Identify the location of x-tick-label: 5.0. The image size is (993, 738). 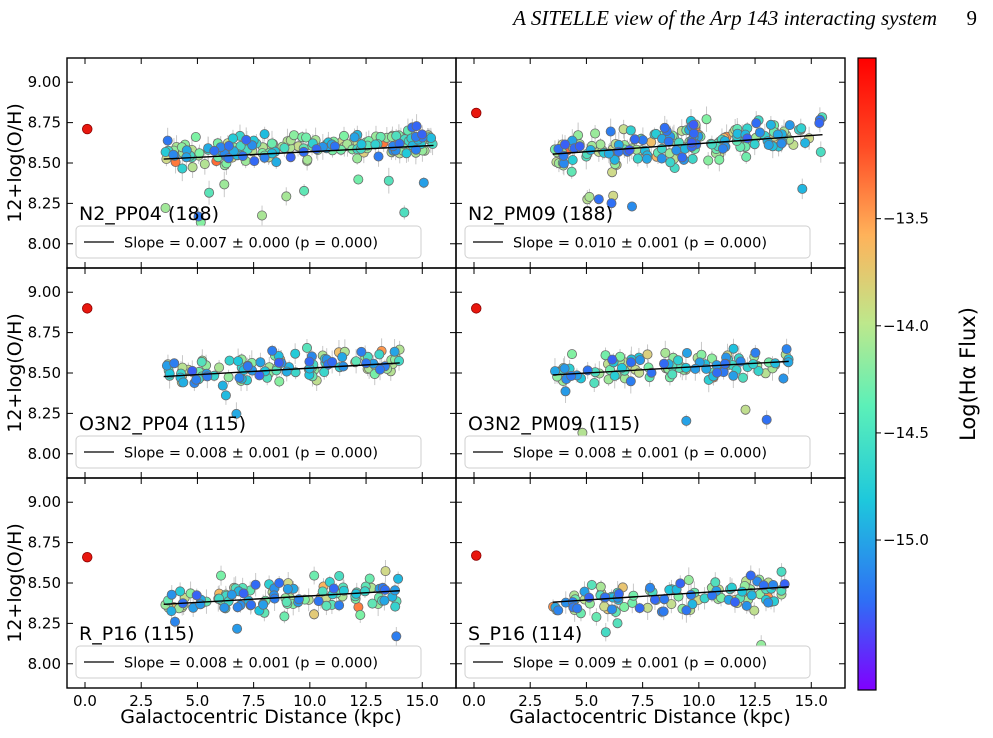
(197, 701).